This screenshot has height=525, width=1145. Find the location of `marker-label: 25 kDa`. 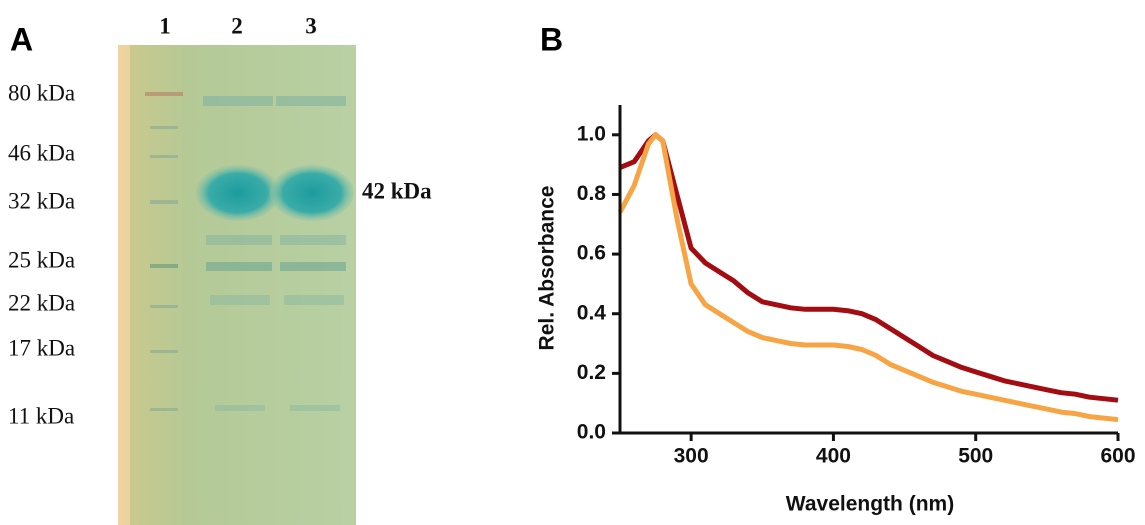

marker-label: 25 kDa is located at coordinates (41, 259).